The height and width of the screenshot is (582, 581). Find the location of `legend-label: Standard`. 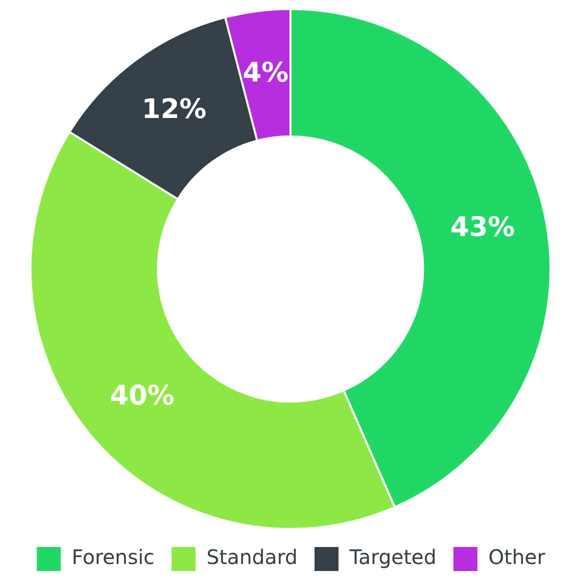

legend-label: Standard is located at coordinates (252, 557).